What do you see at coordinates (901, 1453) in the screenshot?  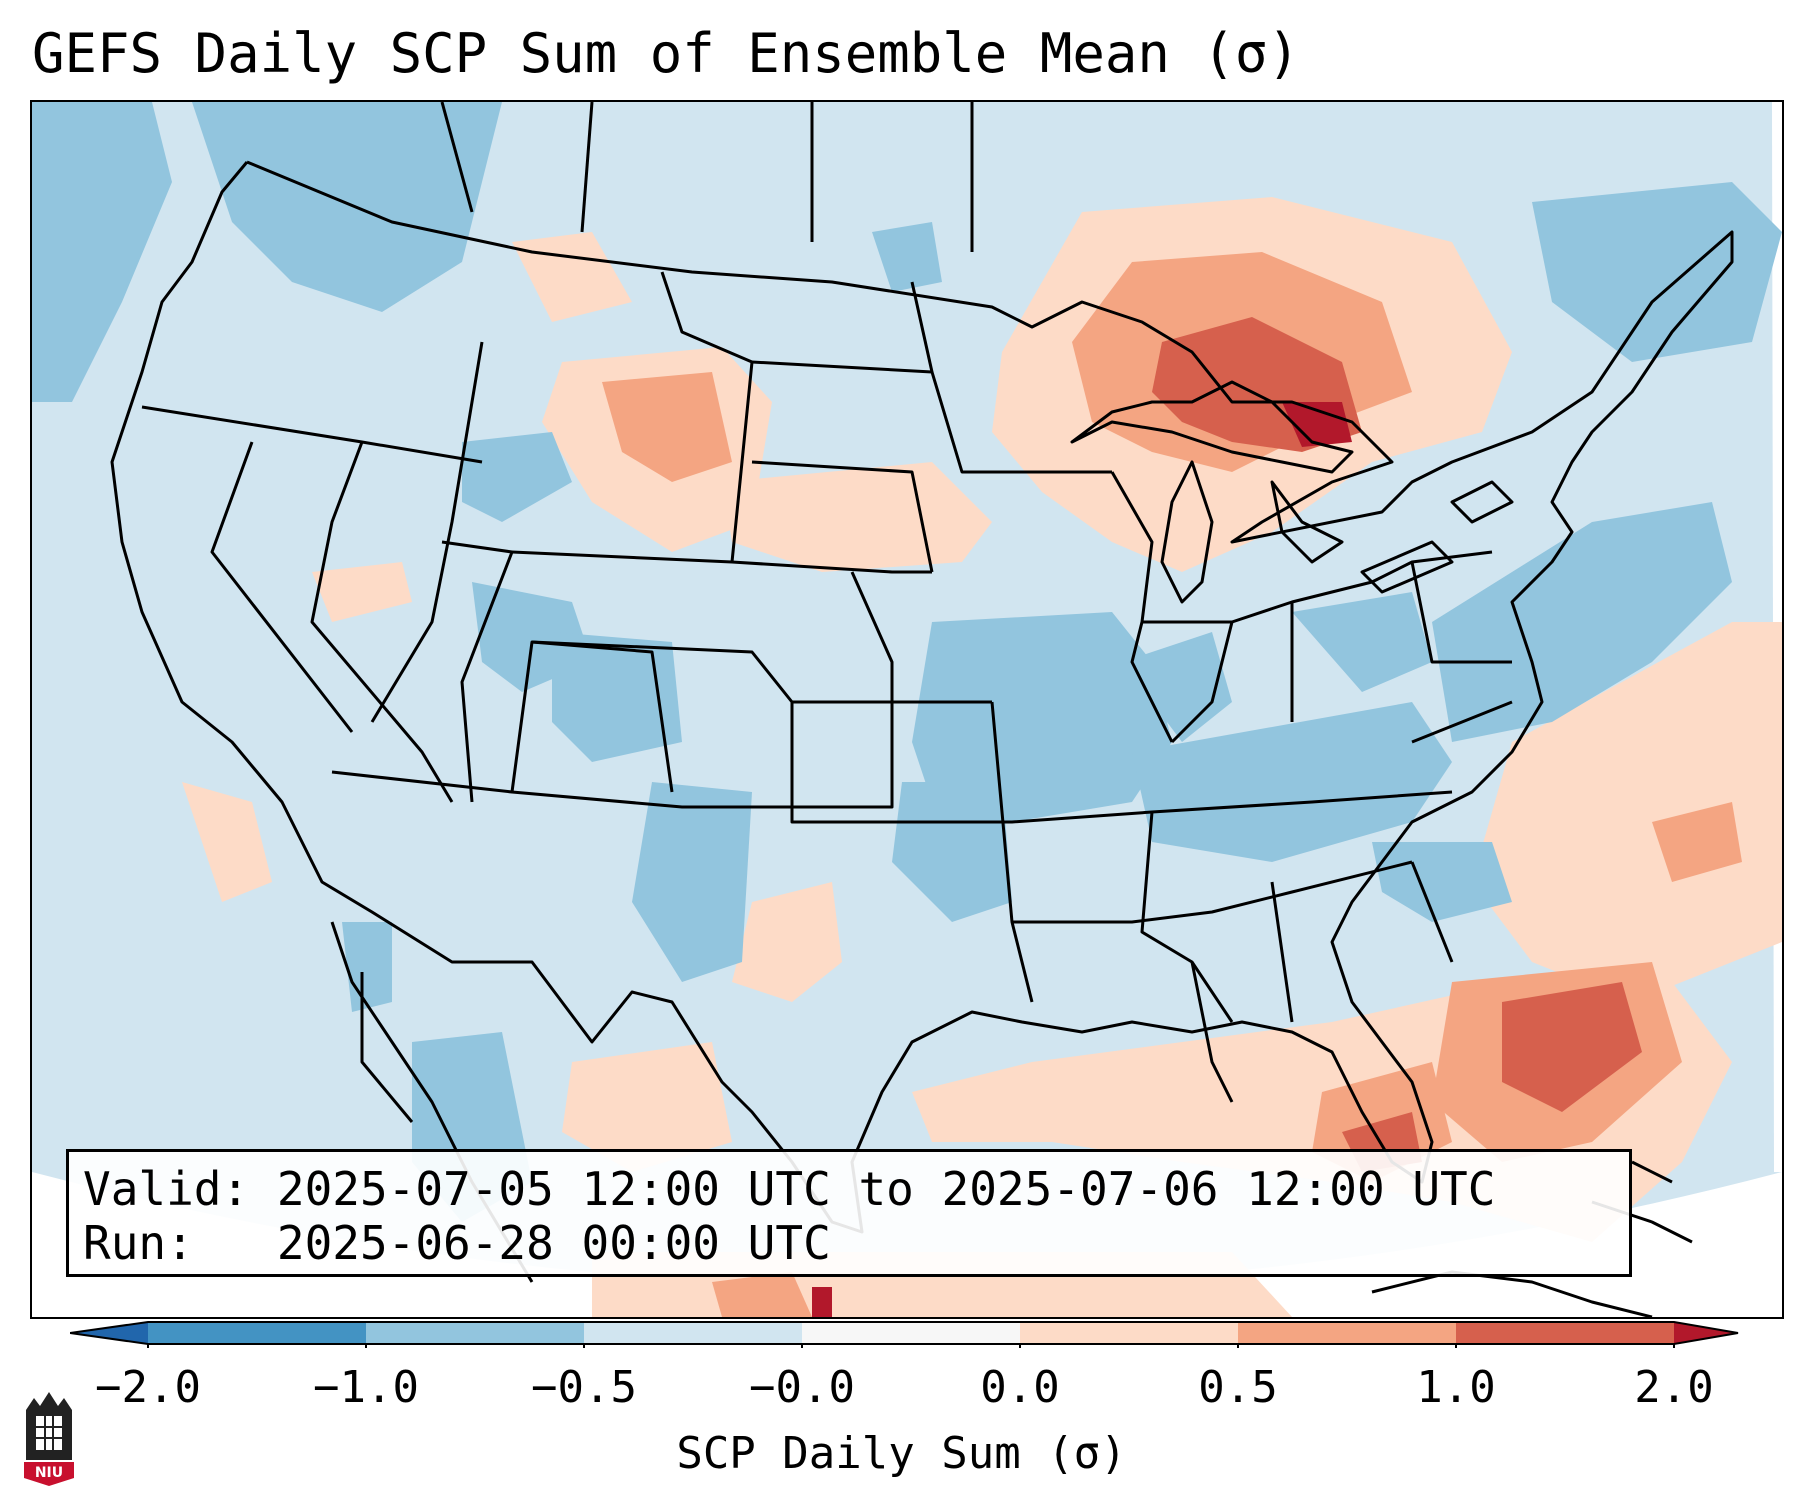 I see `colorbar-label: SCP Daily Sum (σ)` at bounding box center [901, 1453].